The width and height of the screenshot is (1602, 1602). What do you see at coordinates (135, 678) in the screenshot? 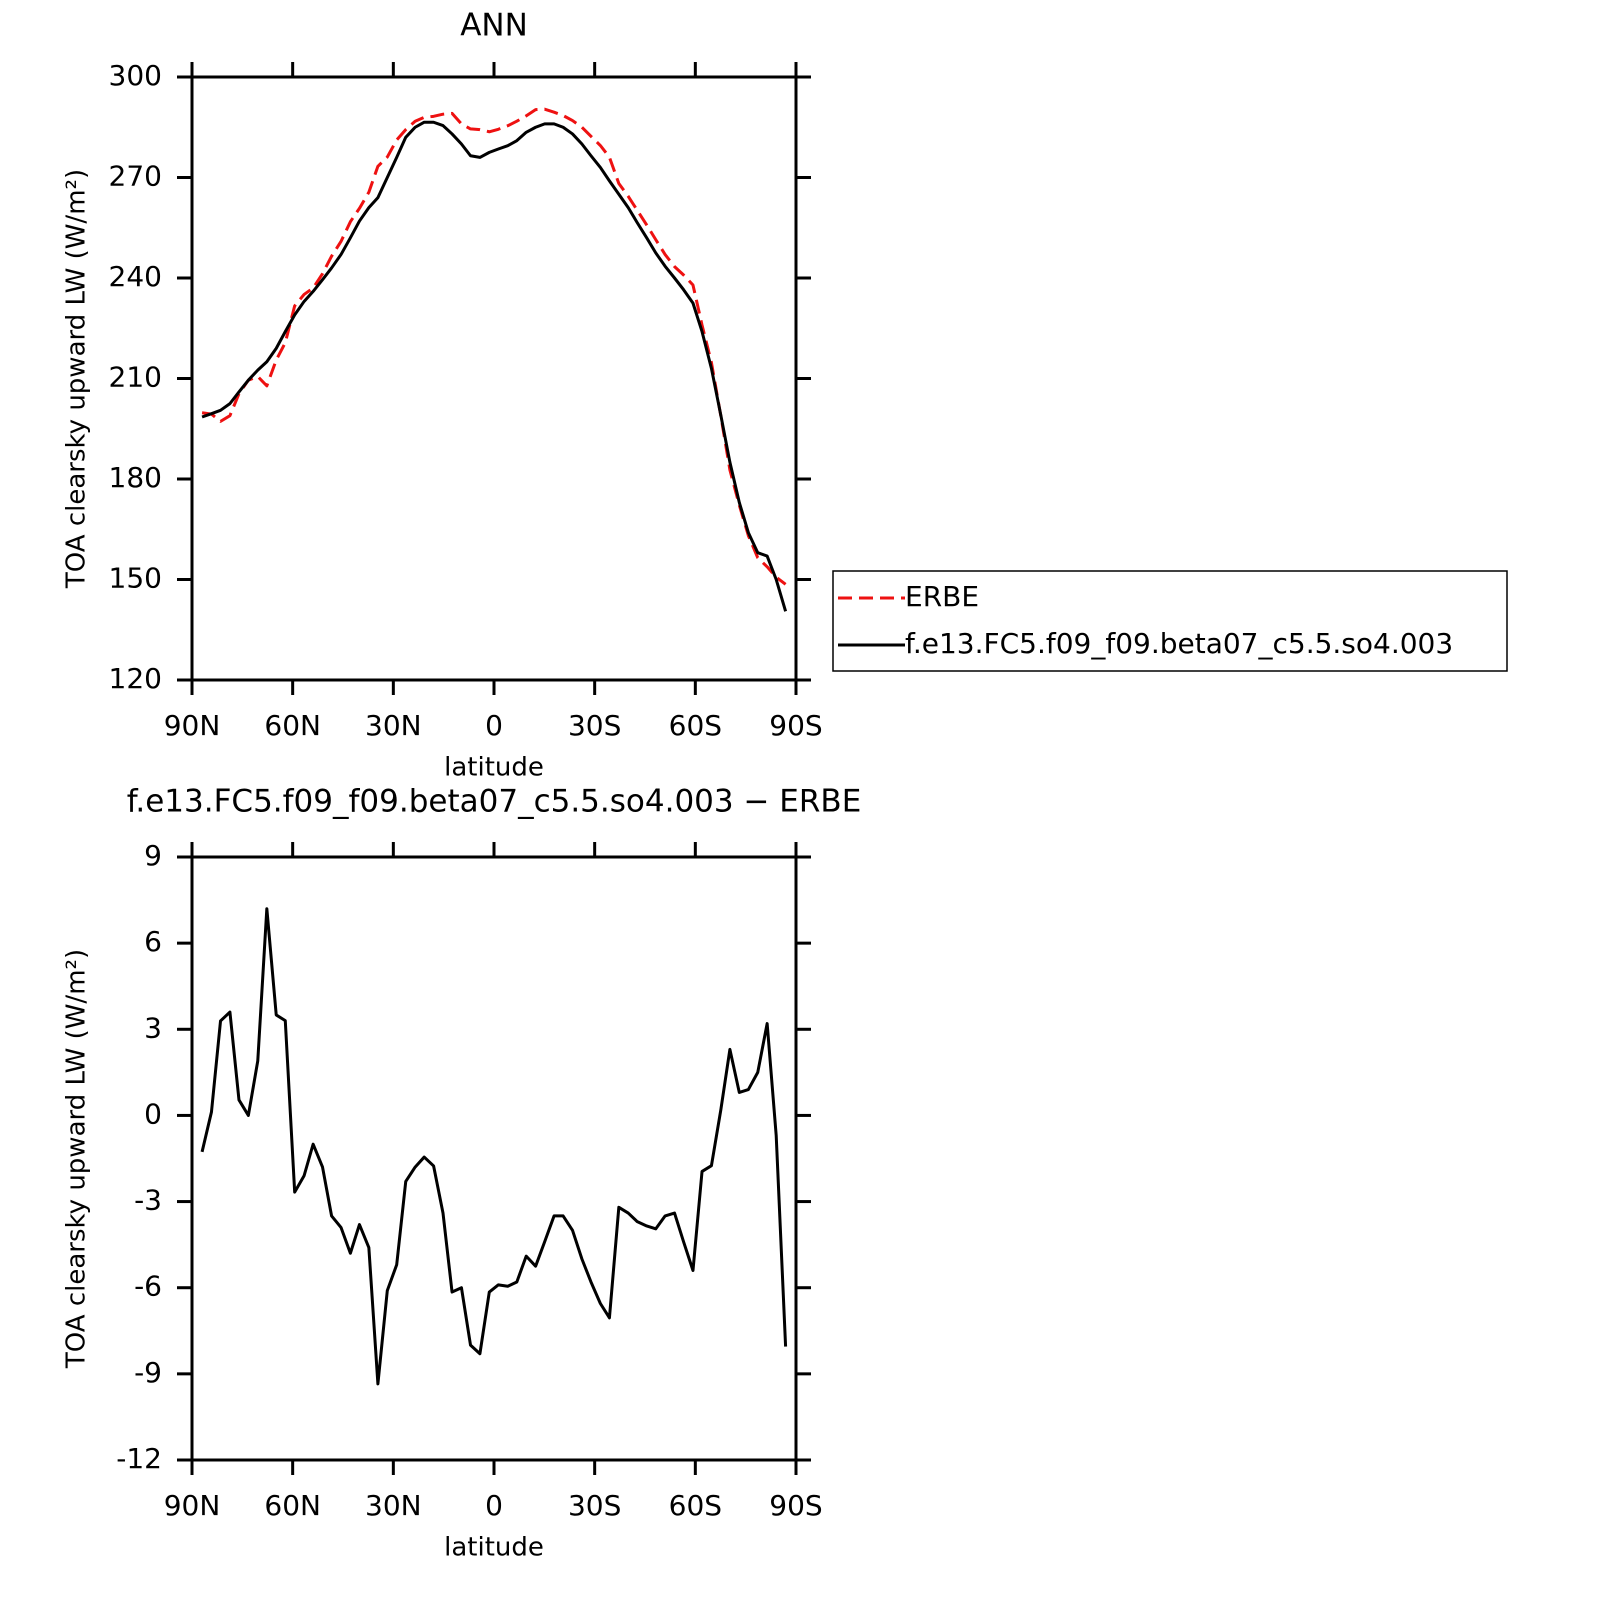
I see `y-tick-label: 120` at bounding box center [135, 678].